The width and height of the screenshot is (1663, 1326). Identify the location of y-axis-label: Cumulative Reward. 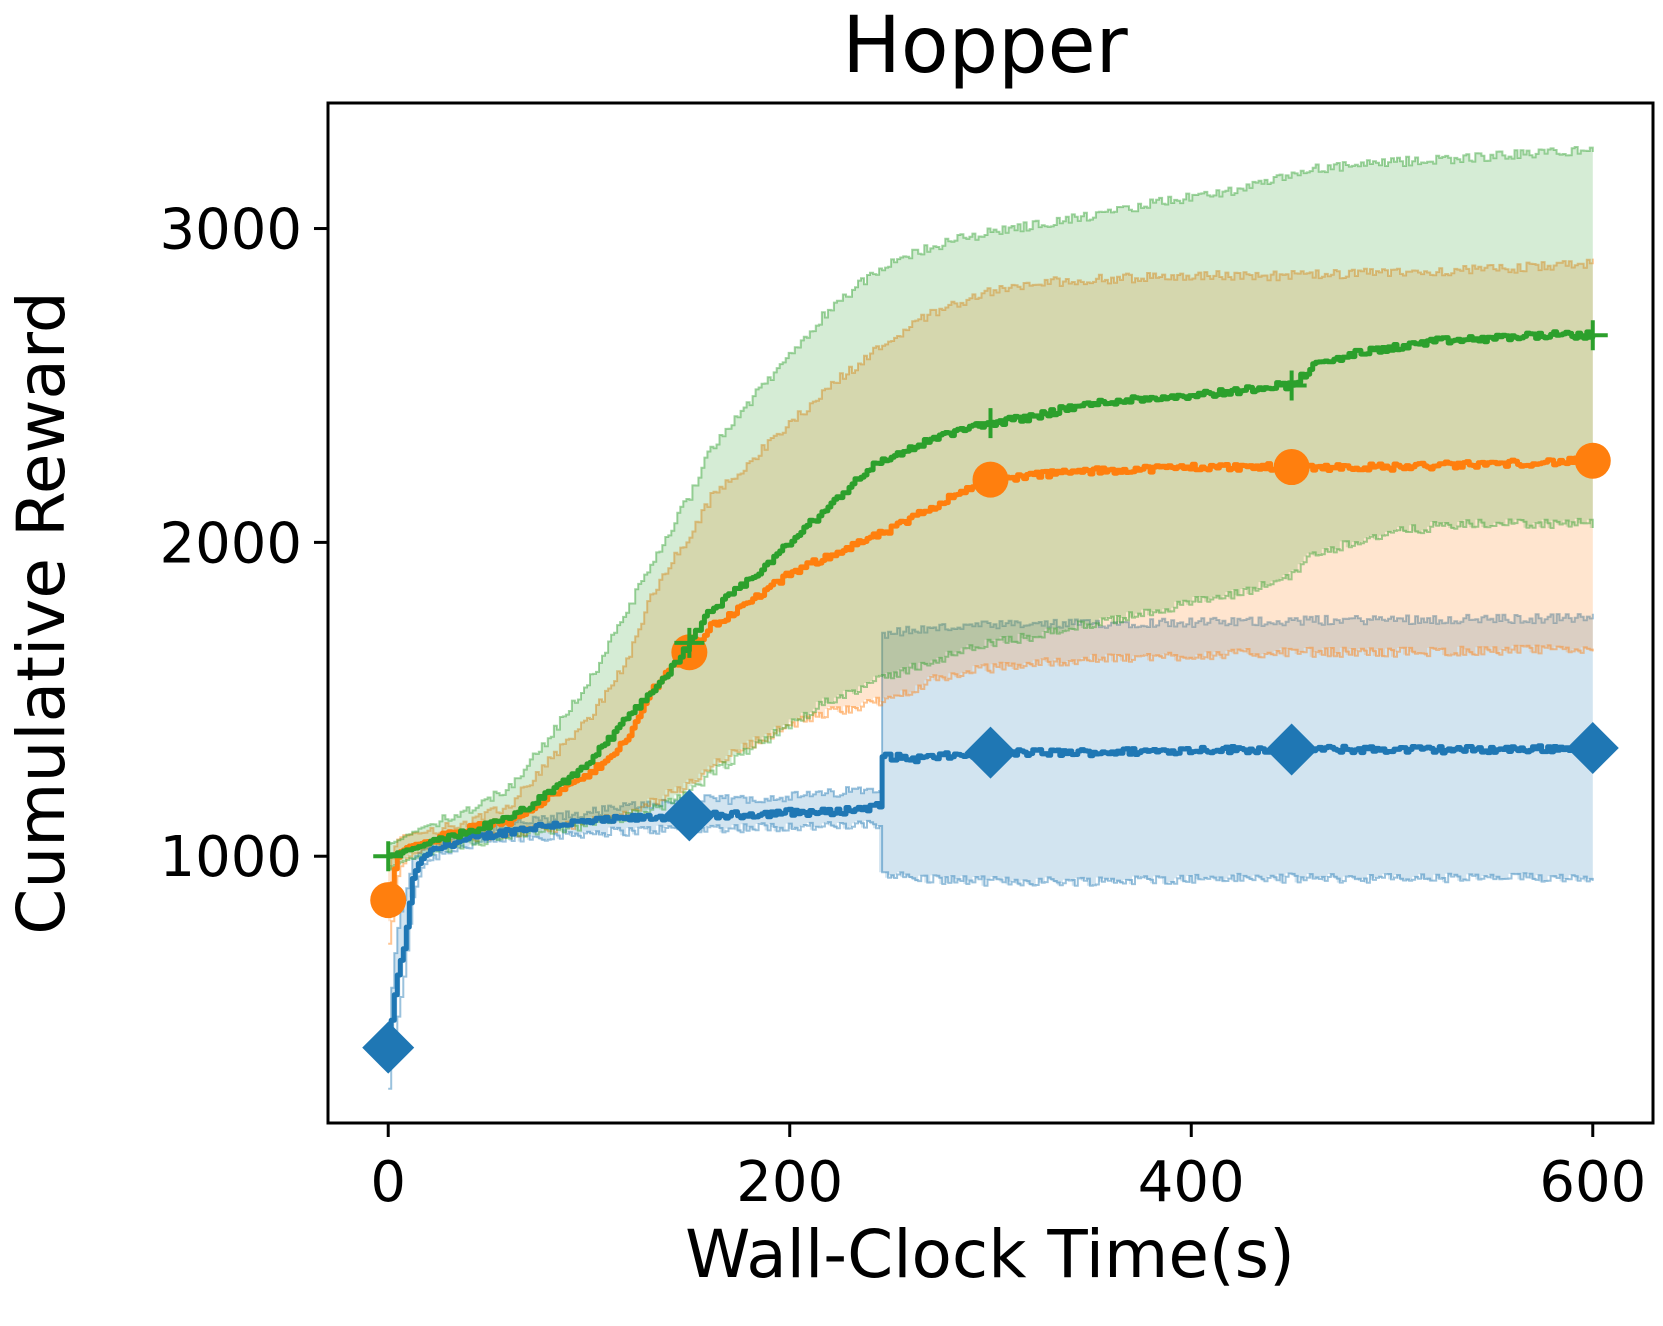
(41, 612).